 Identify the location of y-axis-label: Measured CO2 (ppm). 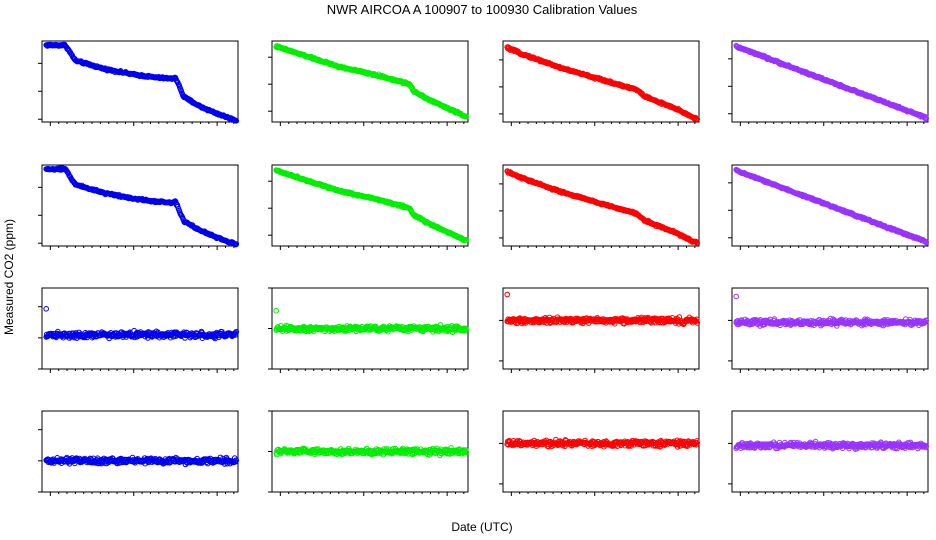
(9, 277).